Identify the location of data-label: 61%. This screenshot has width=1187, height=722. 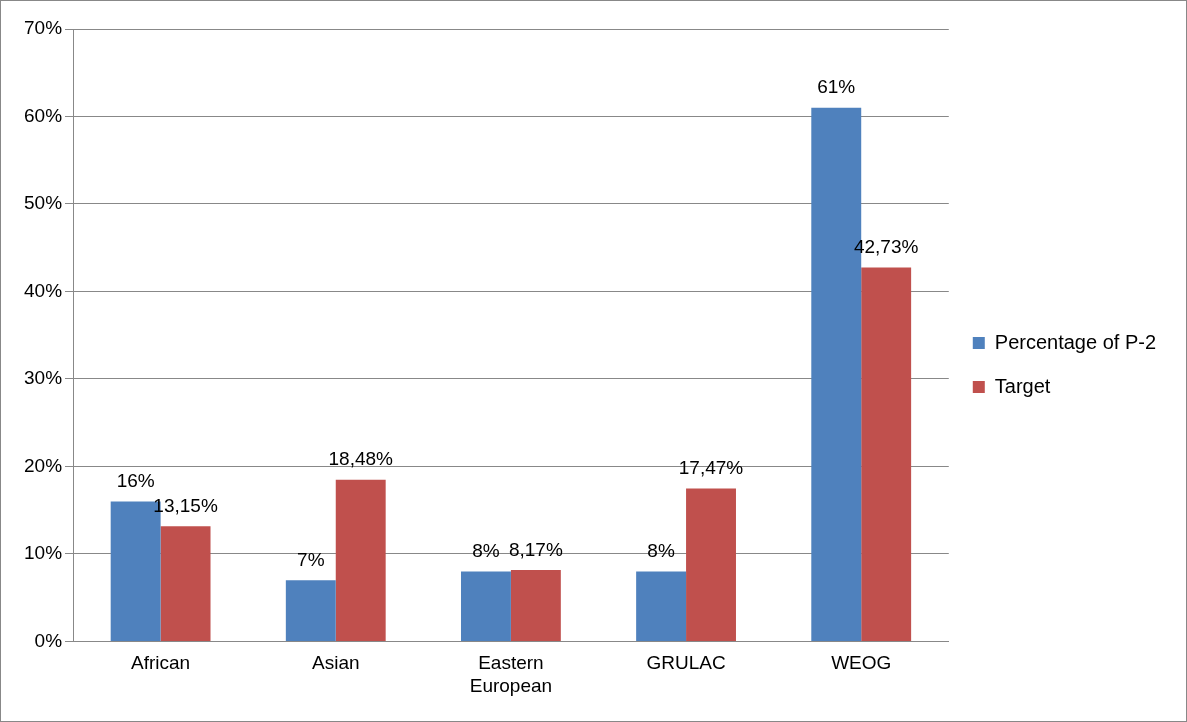
(836, 87).